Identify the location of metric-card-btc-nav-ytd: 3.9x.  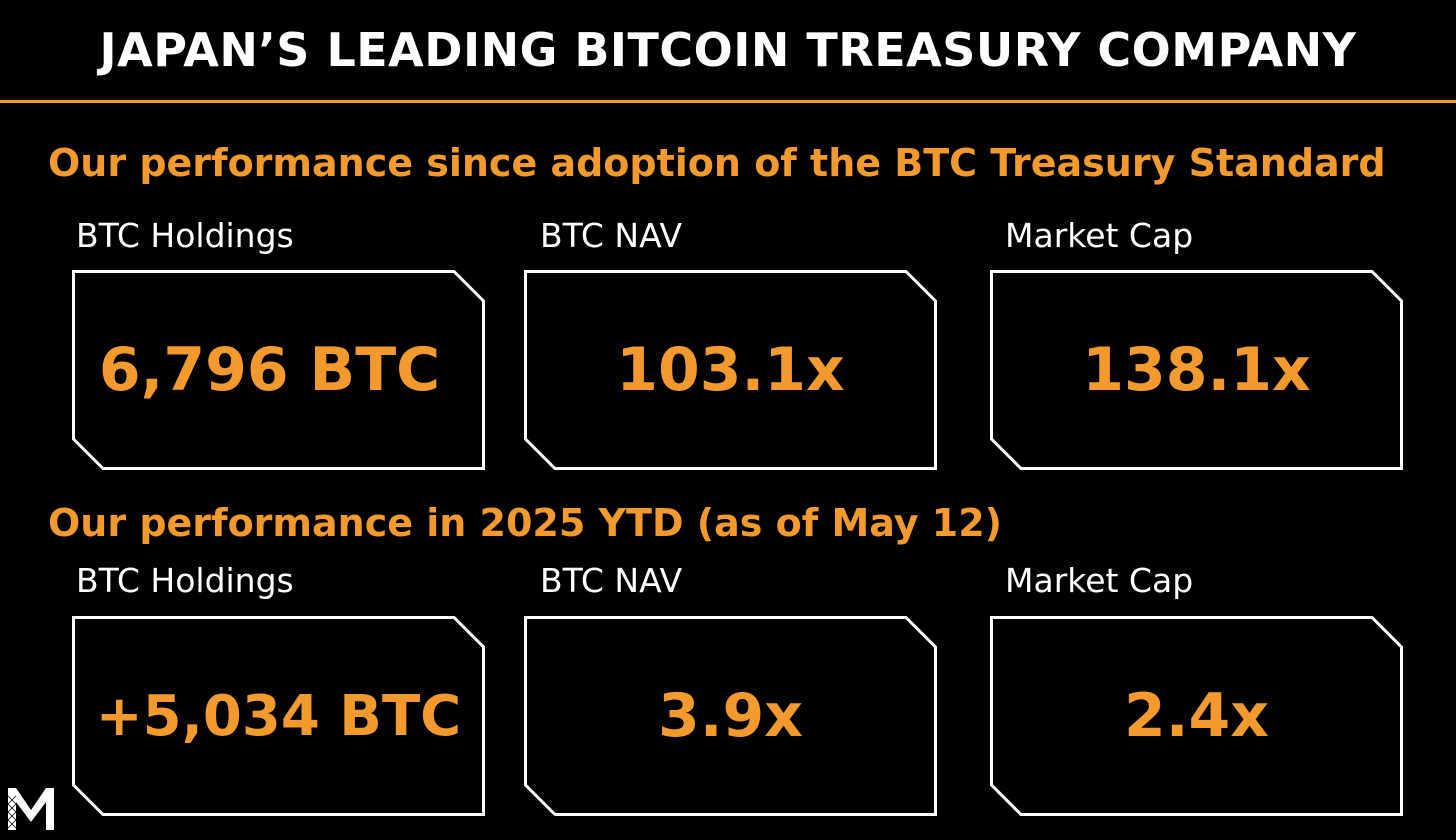
(730, 716).